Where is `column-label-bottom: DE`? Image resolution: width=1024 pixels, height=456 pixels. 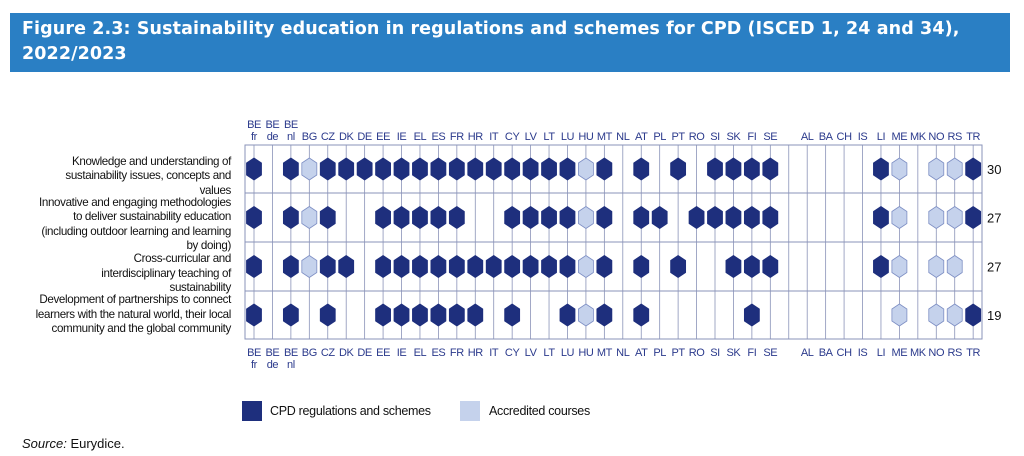
column-label-bottom: DE is located at coordinates (364, 353).